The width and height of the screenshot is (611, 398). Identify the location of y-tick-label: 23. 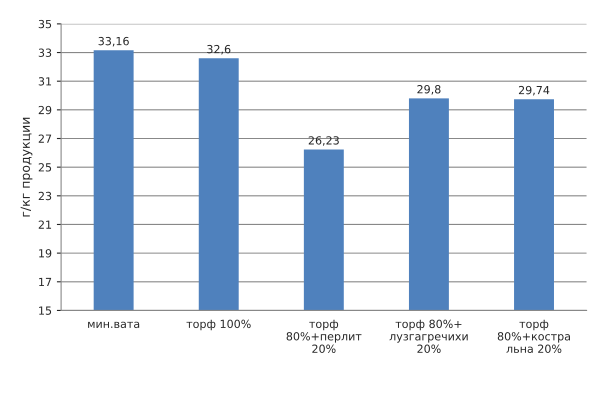
(45, 196).